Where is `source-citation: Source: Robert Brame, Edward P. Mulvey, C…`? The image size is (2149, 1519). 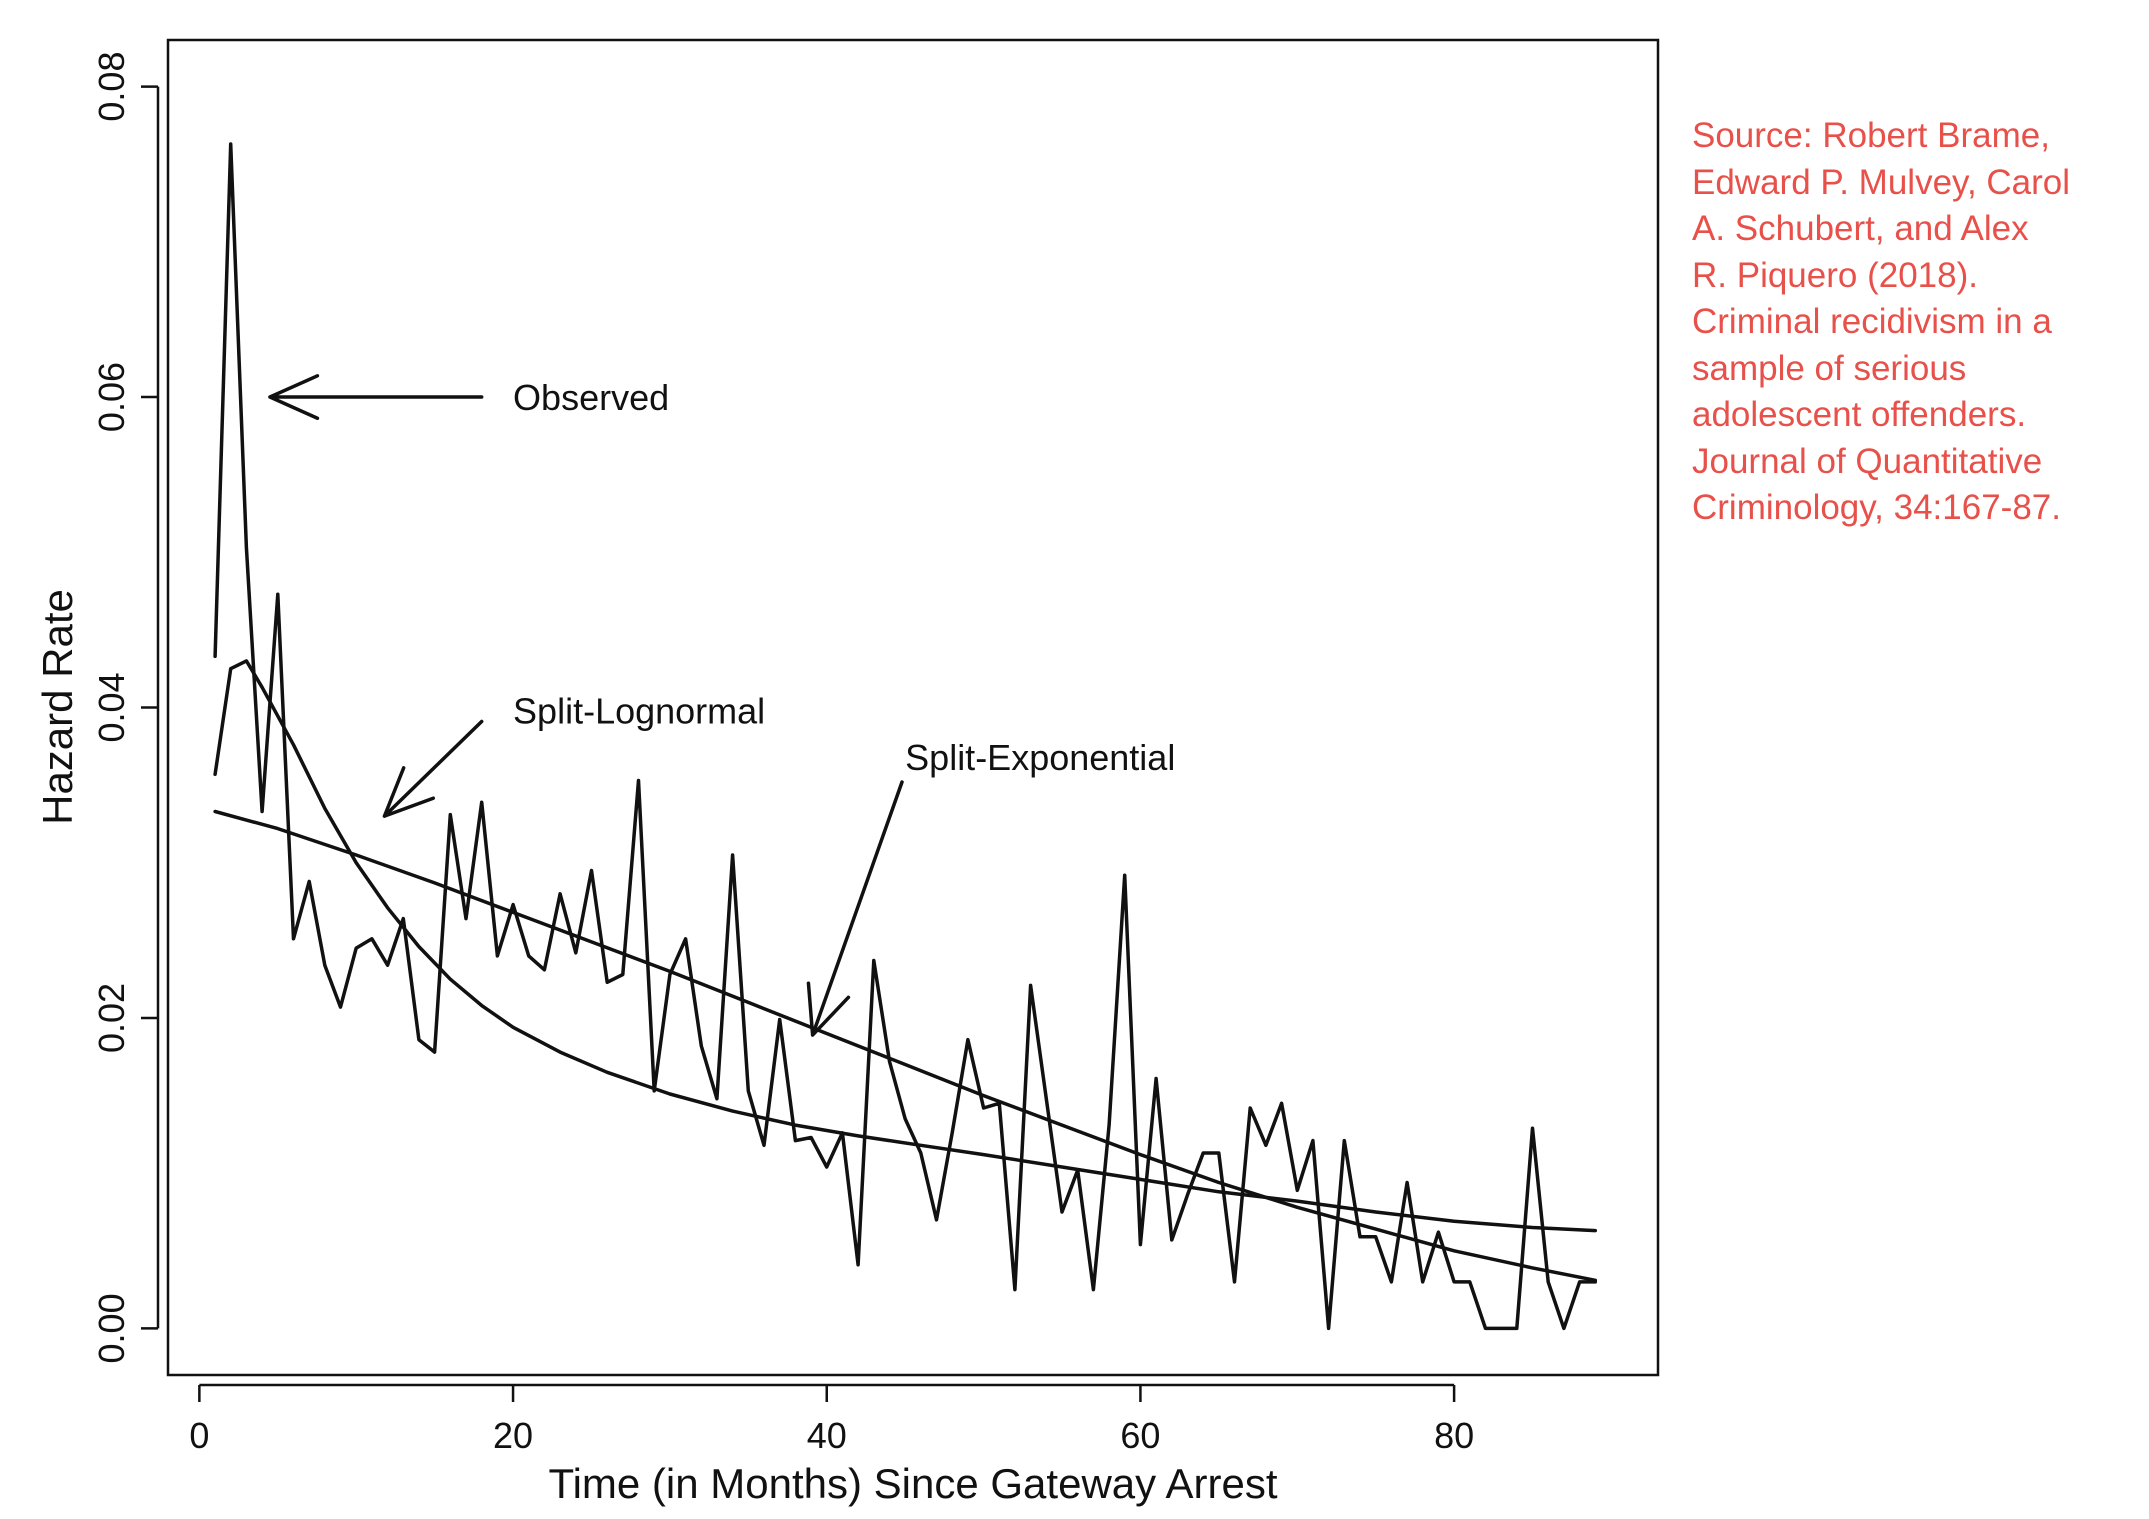 source-citation: Source: Robert Brame, Edward P. Mulvey, C… is located at coordinates (1912, 322).